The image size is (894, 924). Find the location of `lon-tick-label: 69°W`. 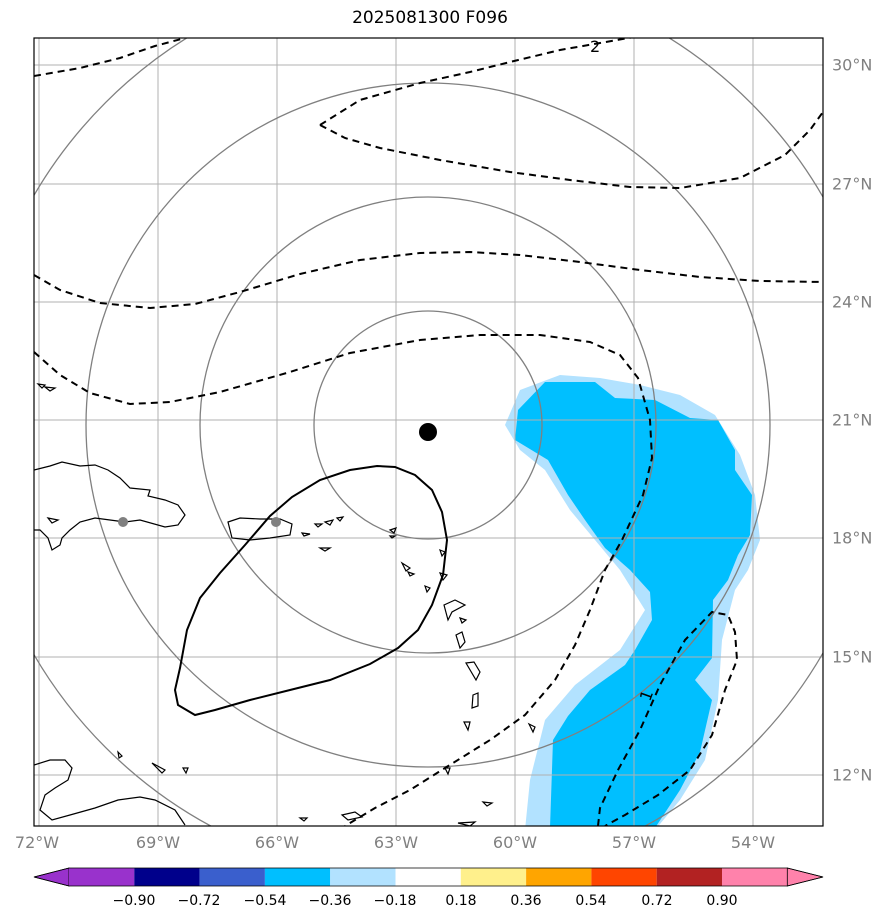

lon-tick-label: 69°W is located at coordinates (158, 842).